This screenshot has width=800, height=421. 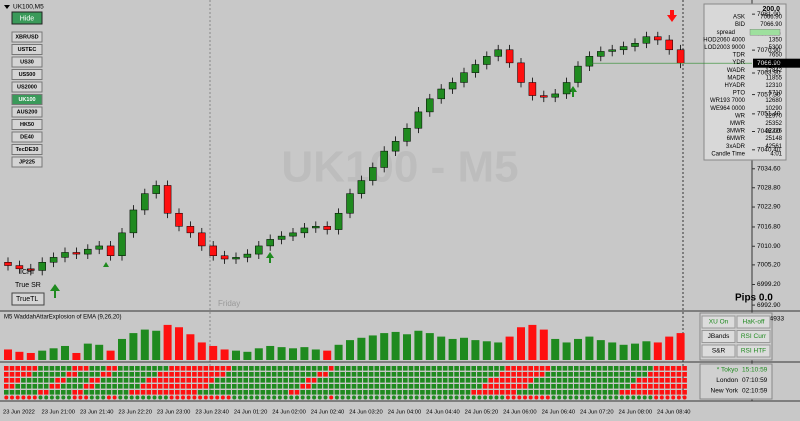 I want to click on symbol-label: US500, so click(x=27, y=75).